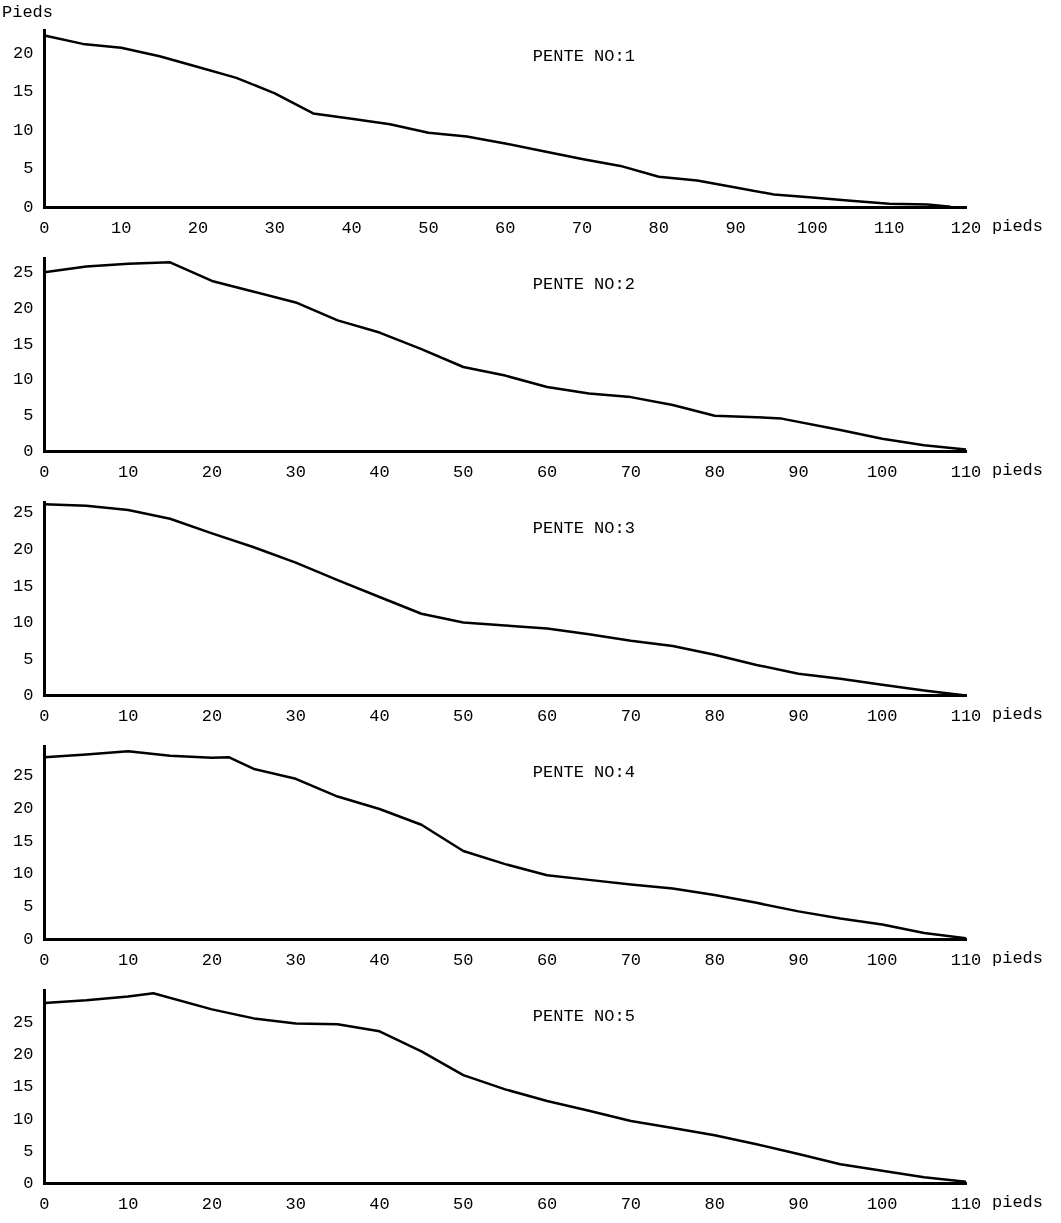  What do you see at coordinates (28, 12) in the screenshot?
I see `y-axis-title: Pieds` at bounding box center [28, 12].